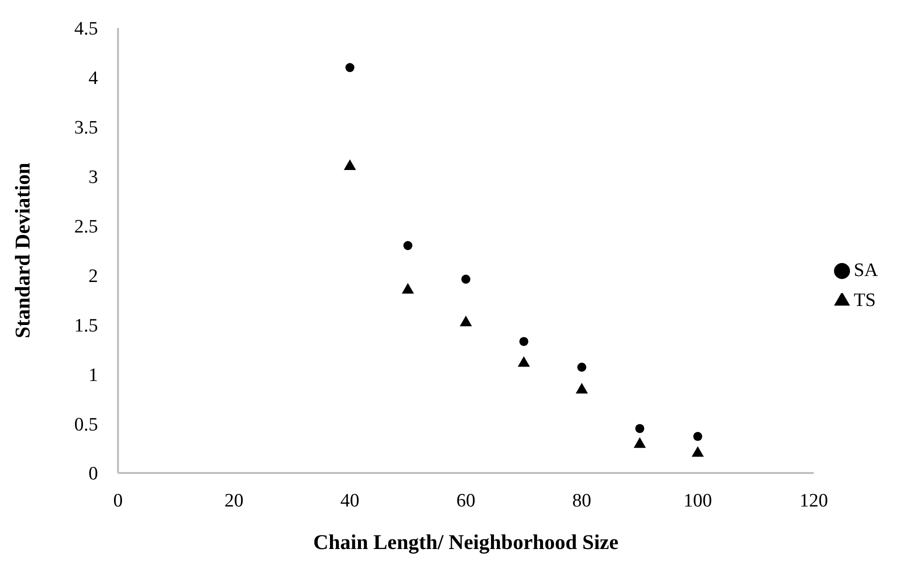  I want to click on y-tick-label: 3.5, so click(86, 128).